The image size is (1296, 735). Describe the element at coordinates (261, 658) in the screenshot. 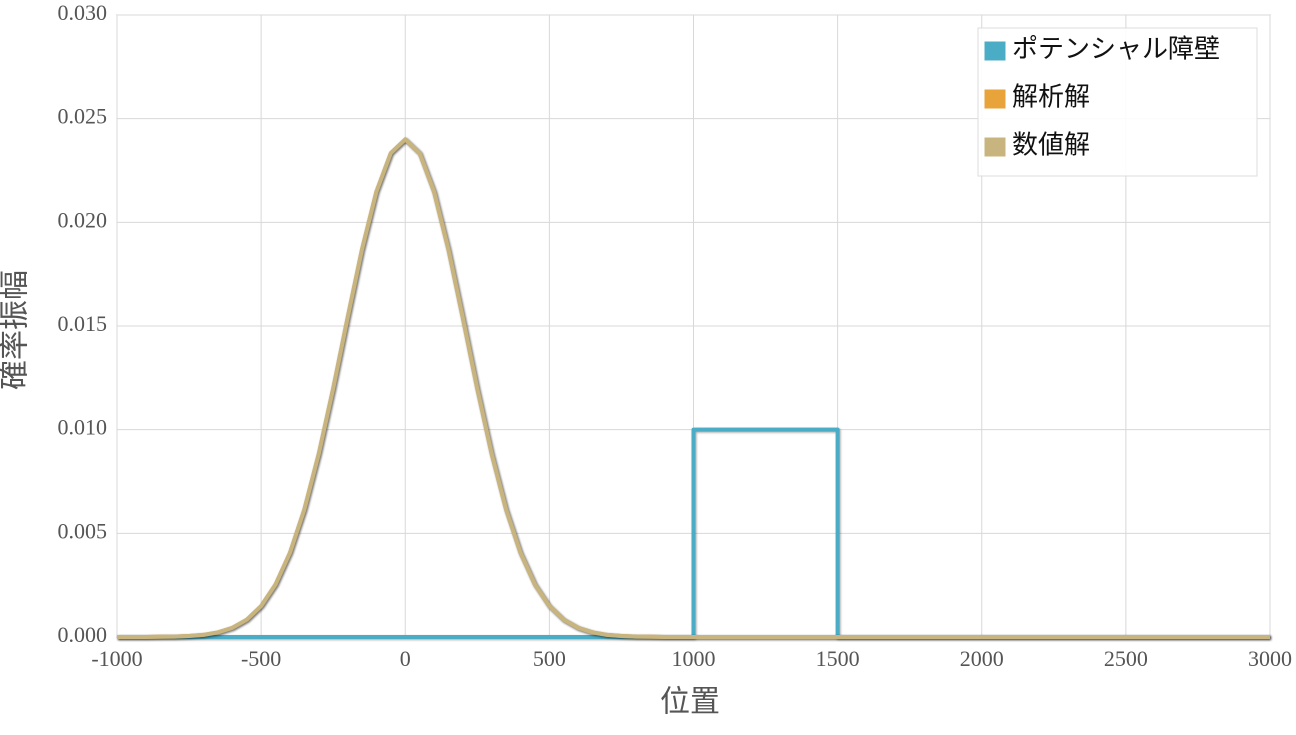

I see `x-tick-label: -500` at that location.